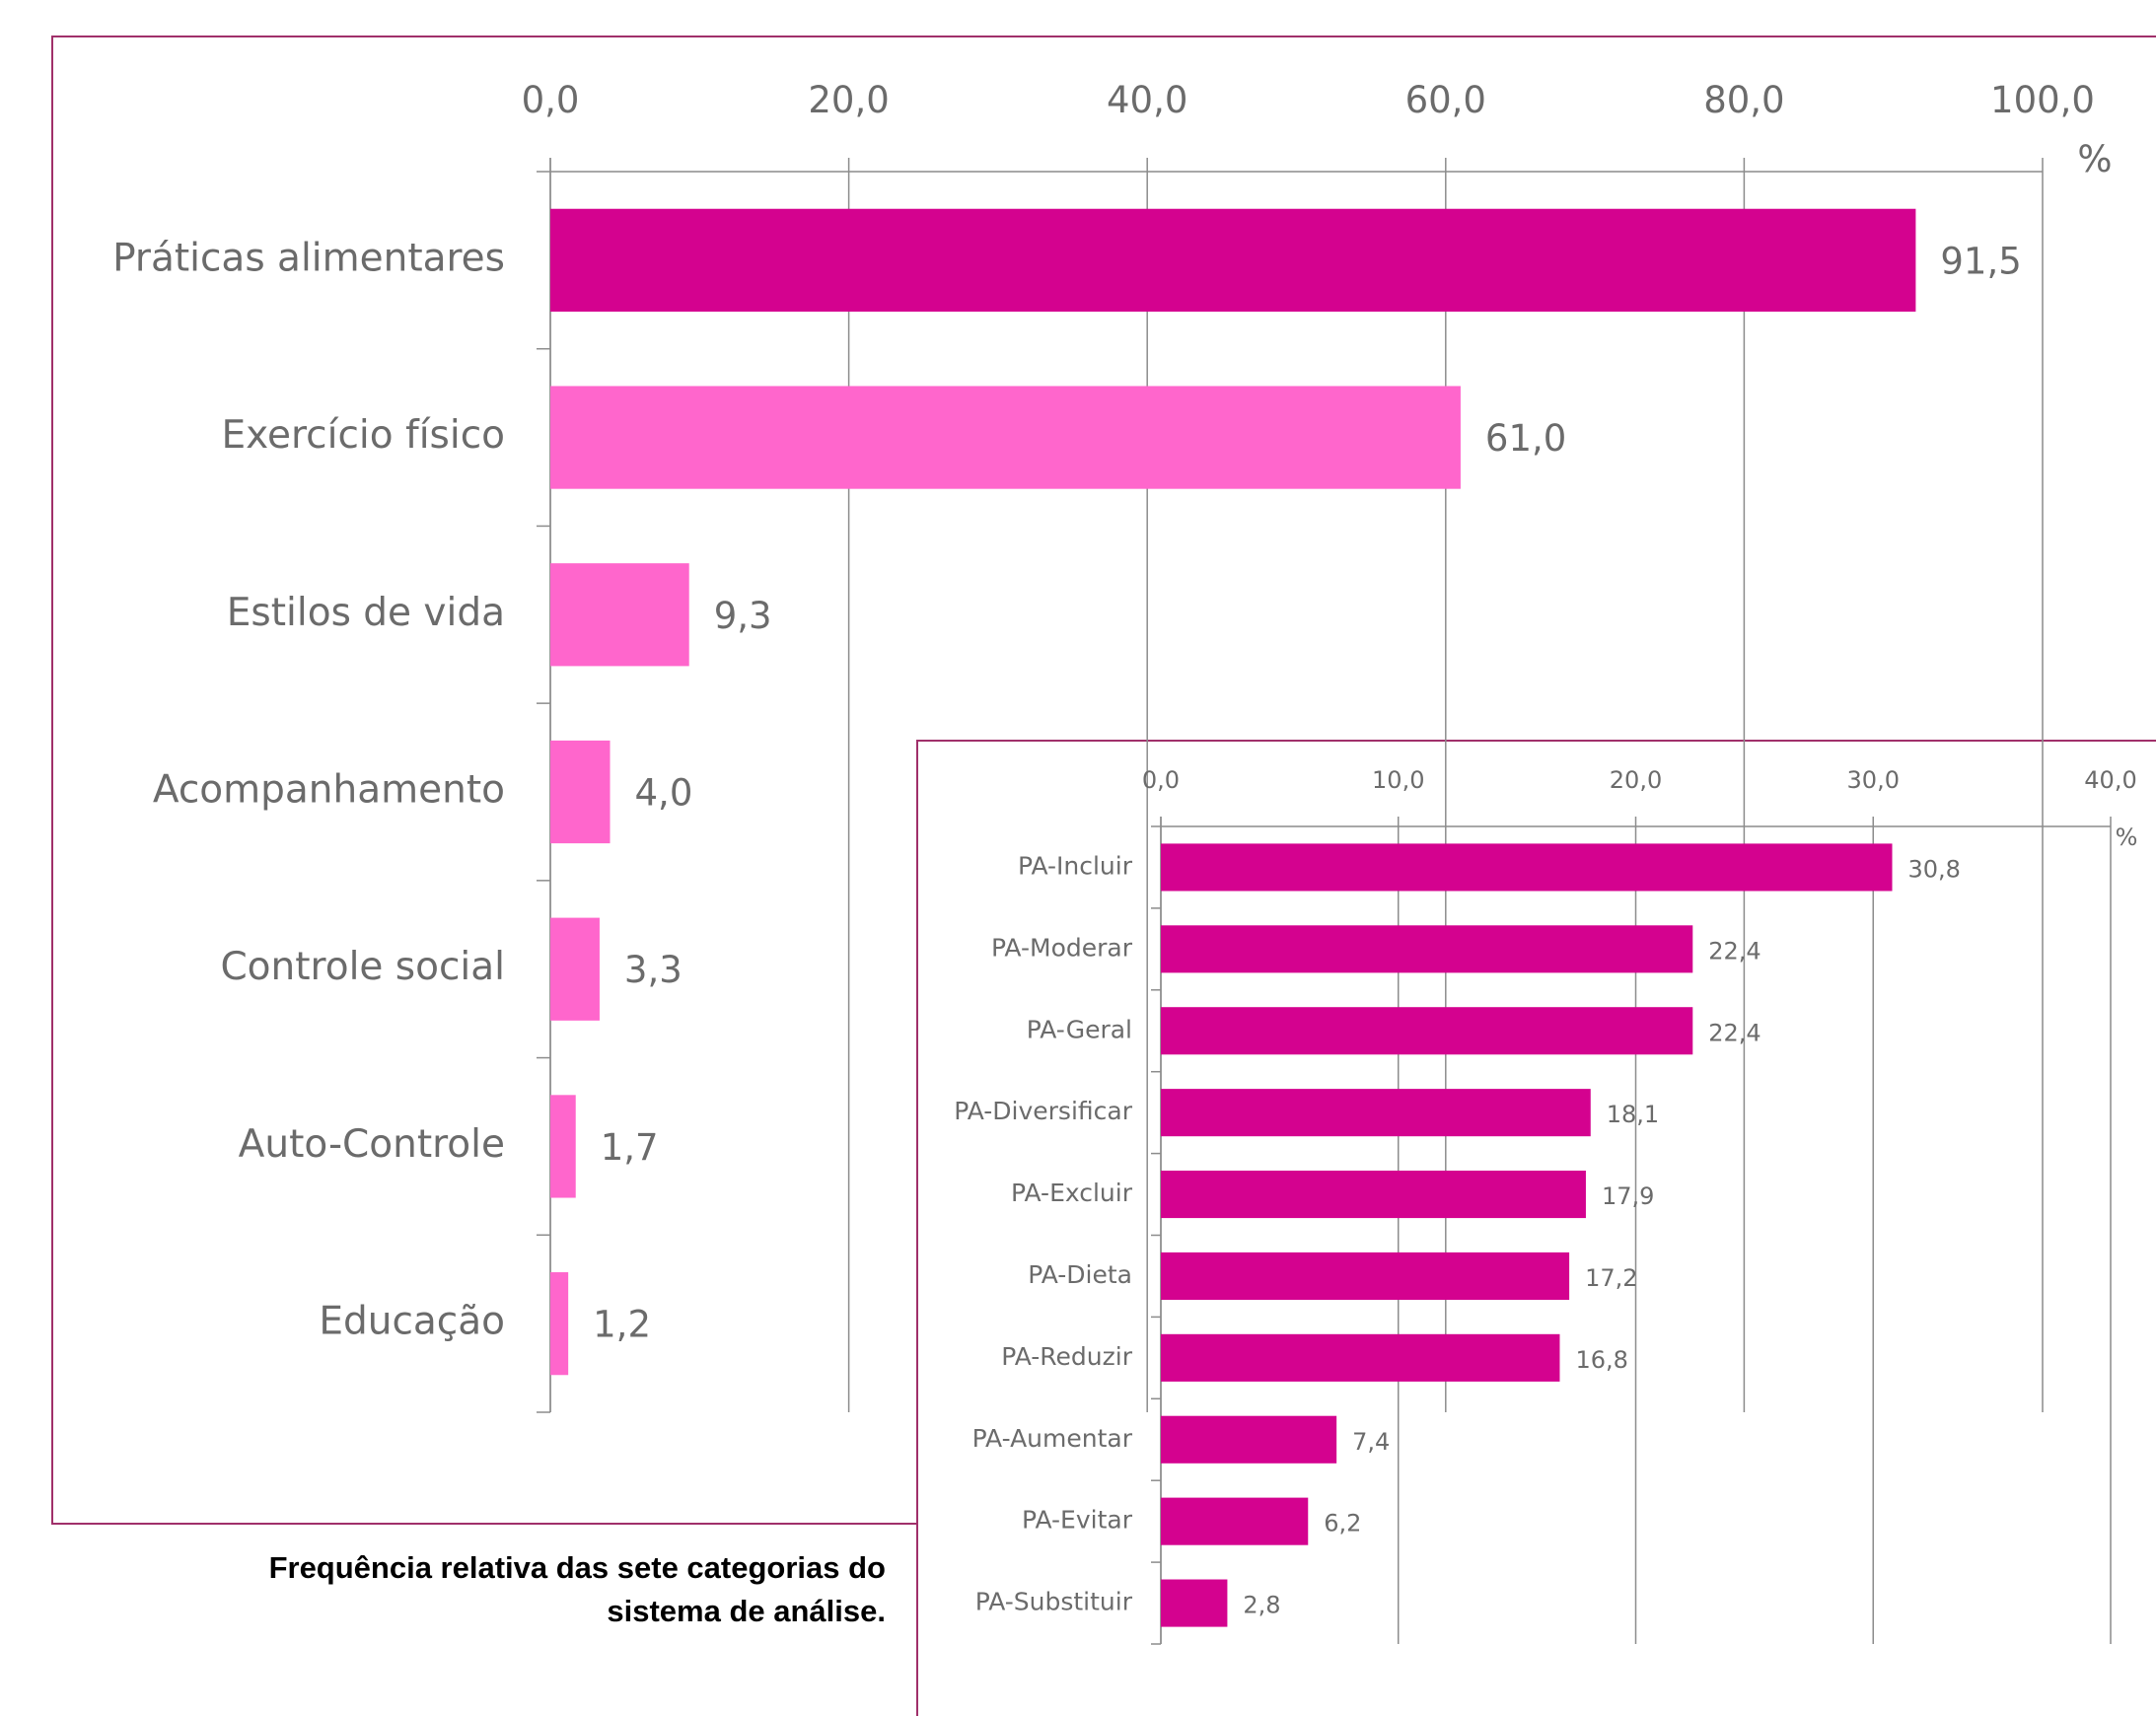  I want to click on main-bar-value-label: 91,5, so click(1980, 261).